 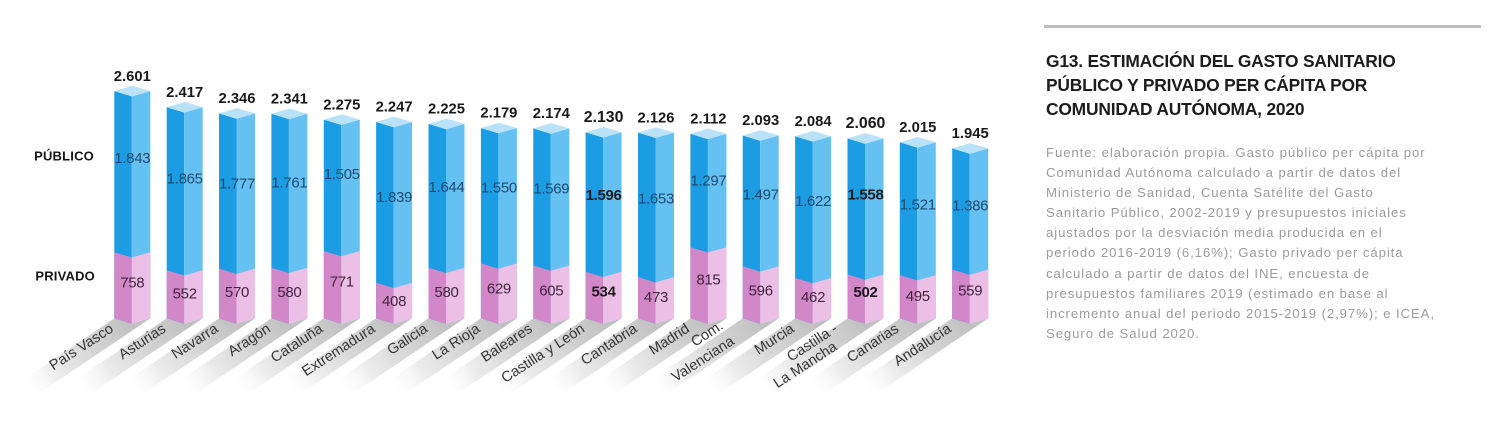 What do you see at coordinates (865, 292) in the screenshot?
I see `svg-text: 502` at bounding box center [865, 292].